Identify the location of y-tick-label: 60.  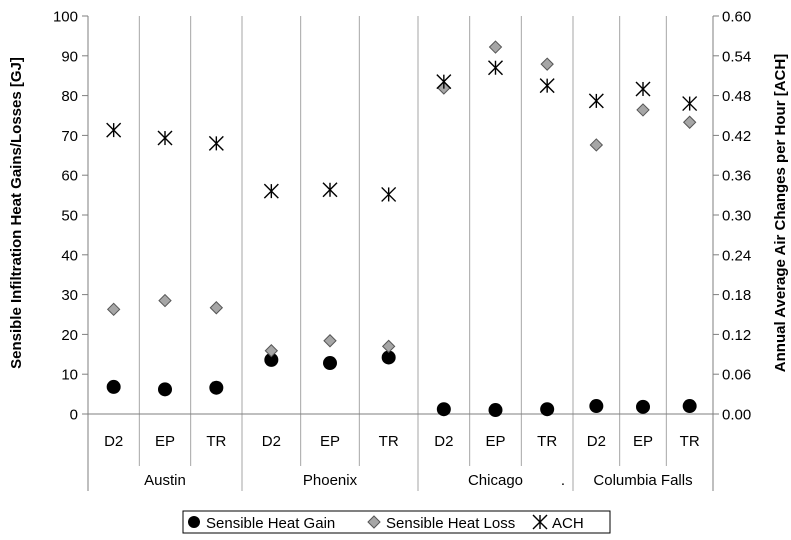
(69, 176).